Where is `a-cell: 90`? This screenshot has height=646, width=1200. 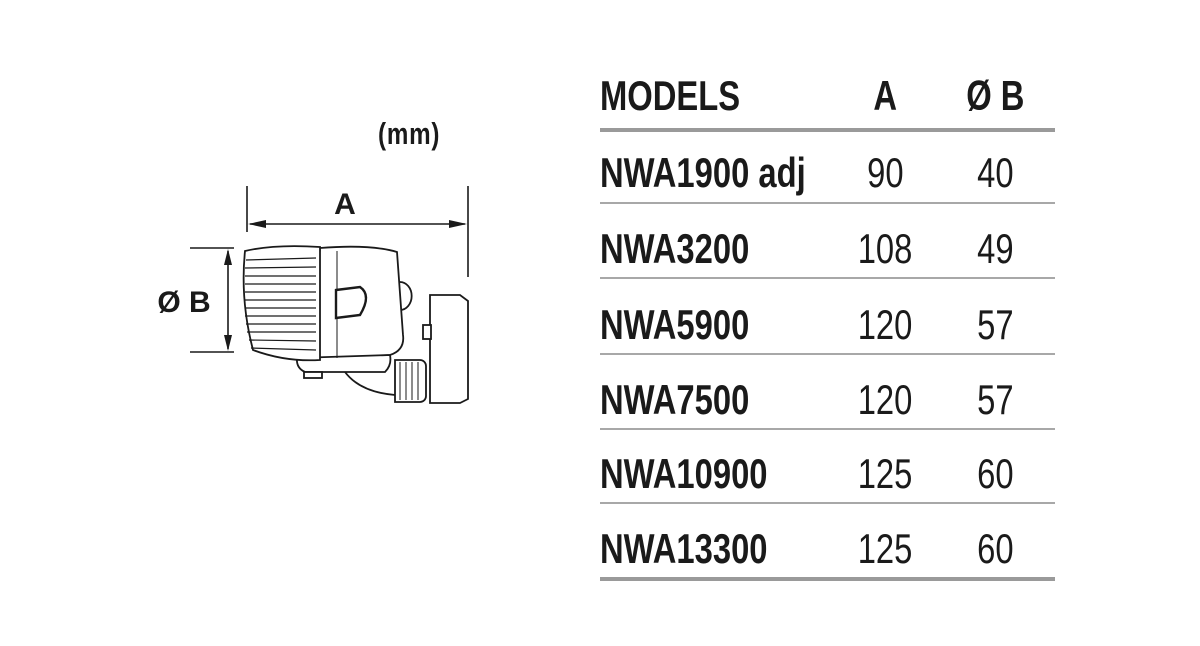
a-cell: 90 is located at coordinates (885, 173).